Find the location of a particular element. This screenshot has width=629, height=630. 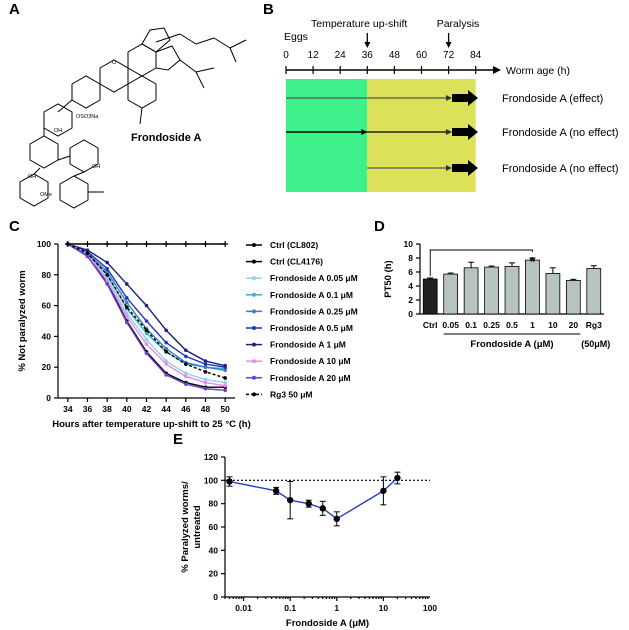

timeline-tick-label: 12 is located at coordinates (314, 55).